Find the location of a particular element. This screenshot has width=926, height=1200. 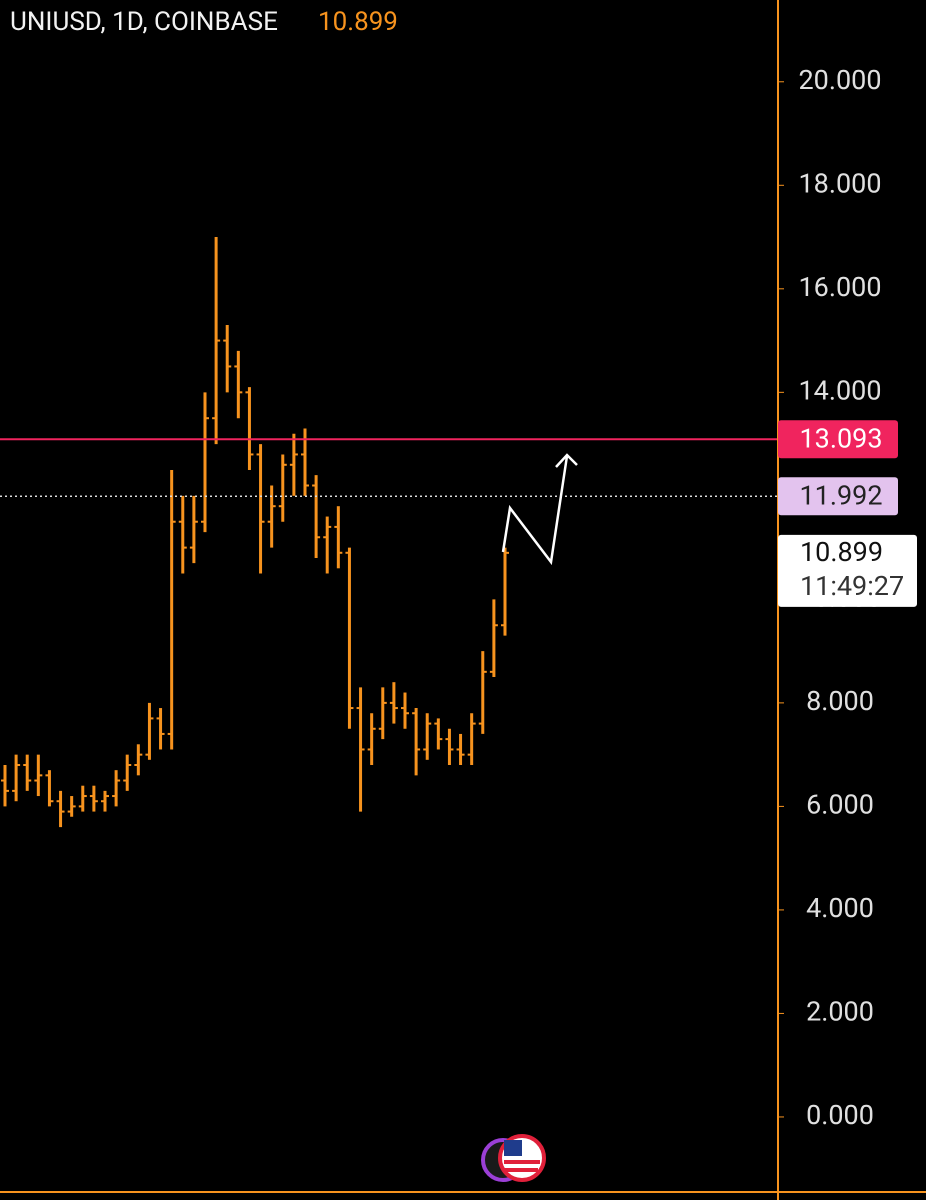

price-label: 11.992 is located at coordinates (841, 495).